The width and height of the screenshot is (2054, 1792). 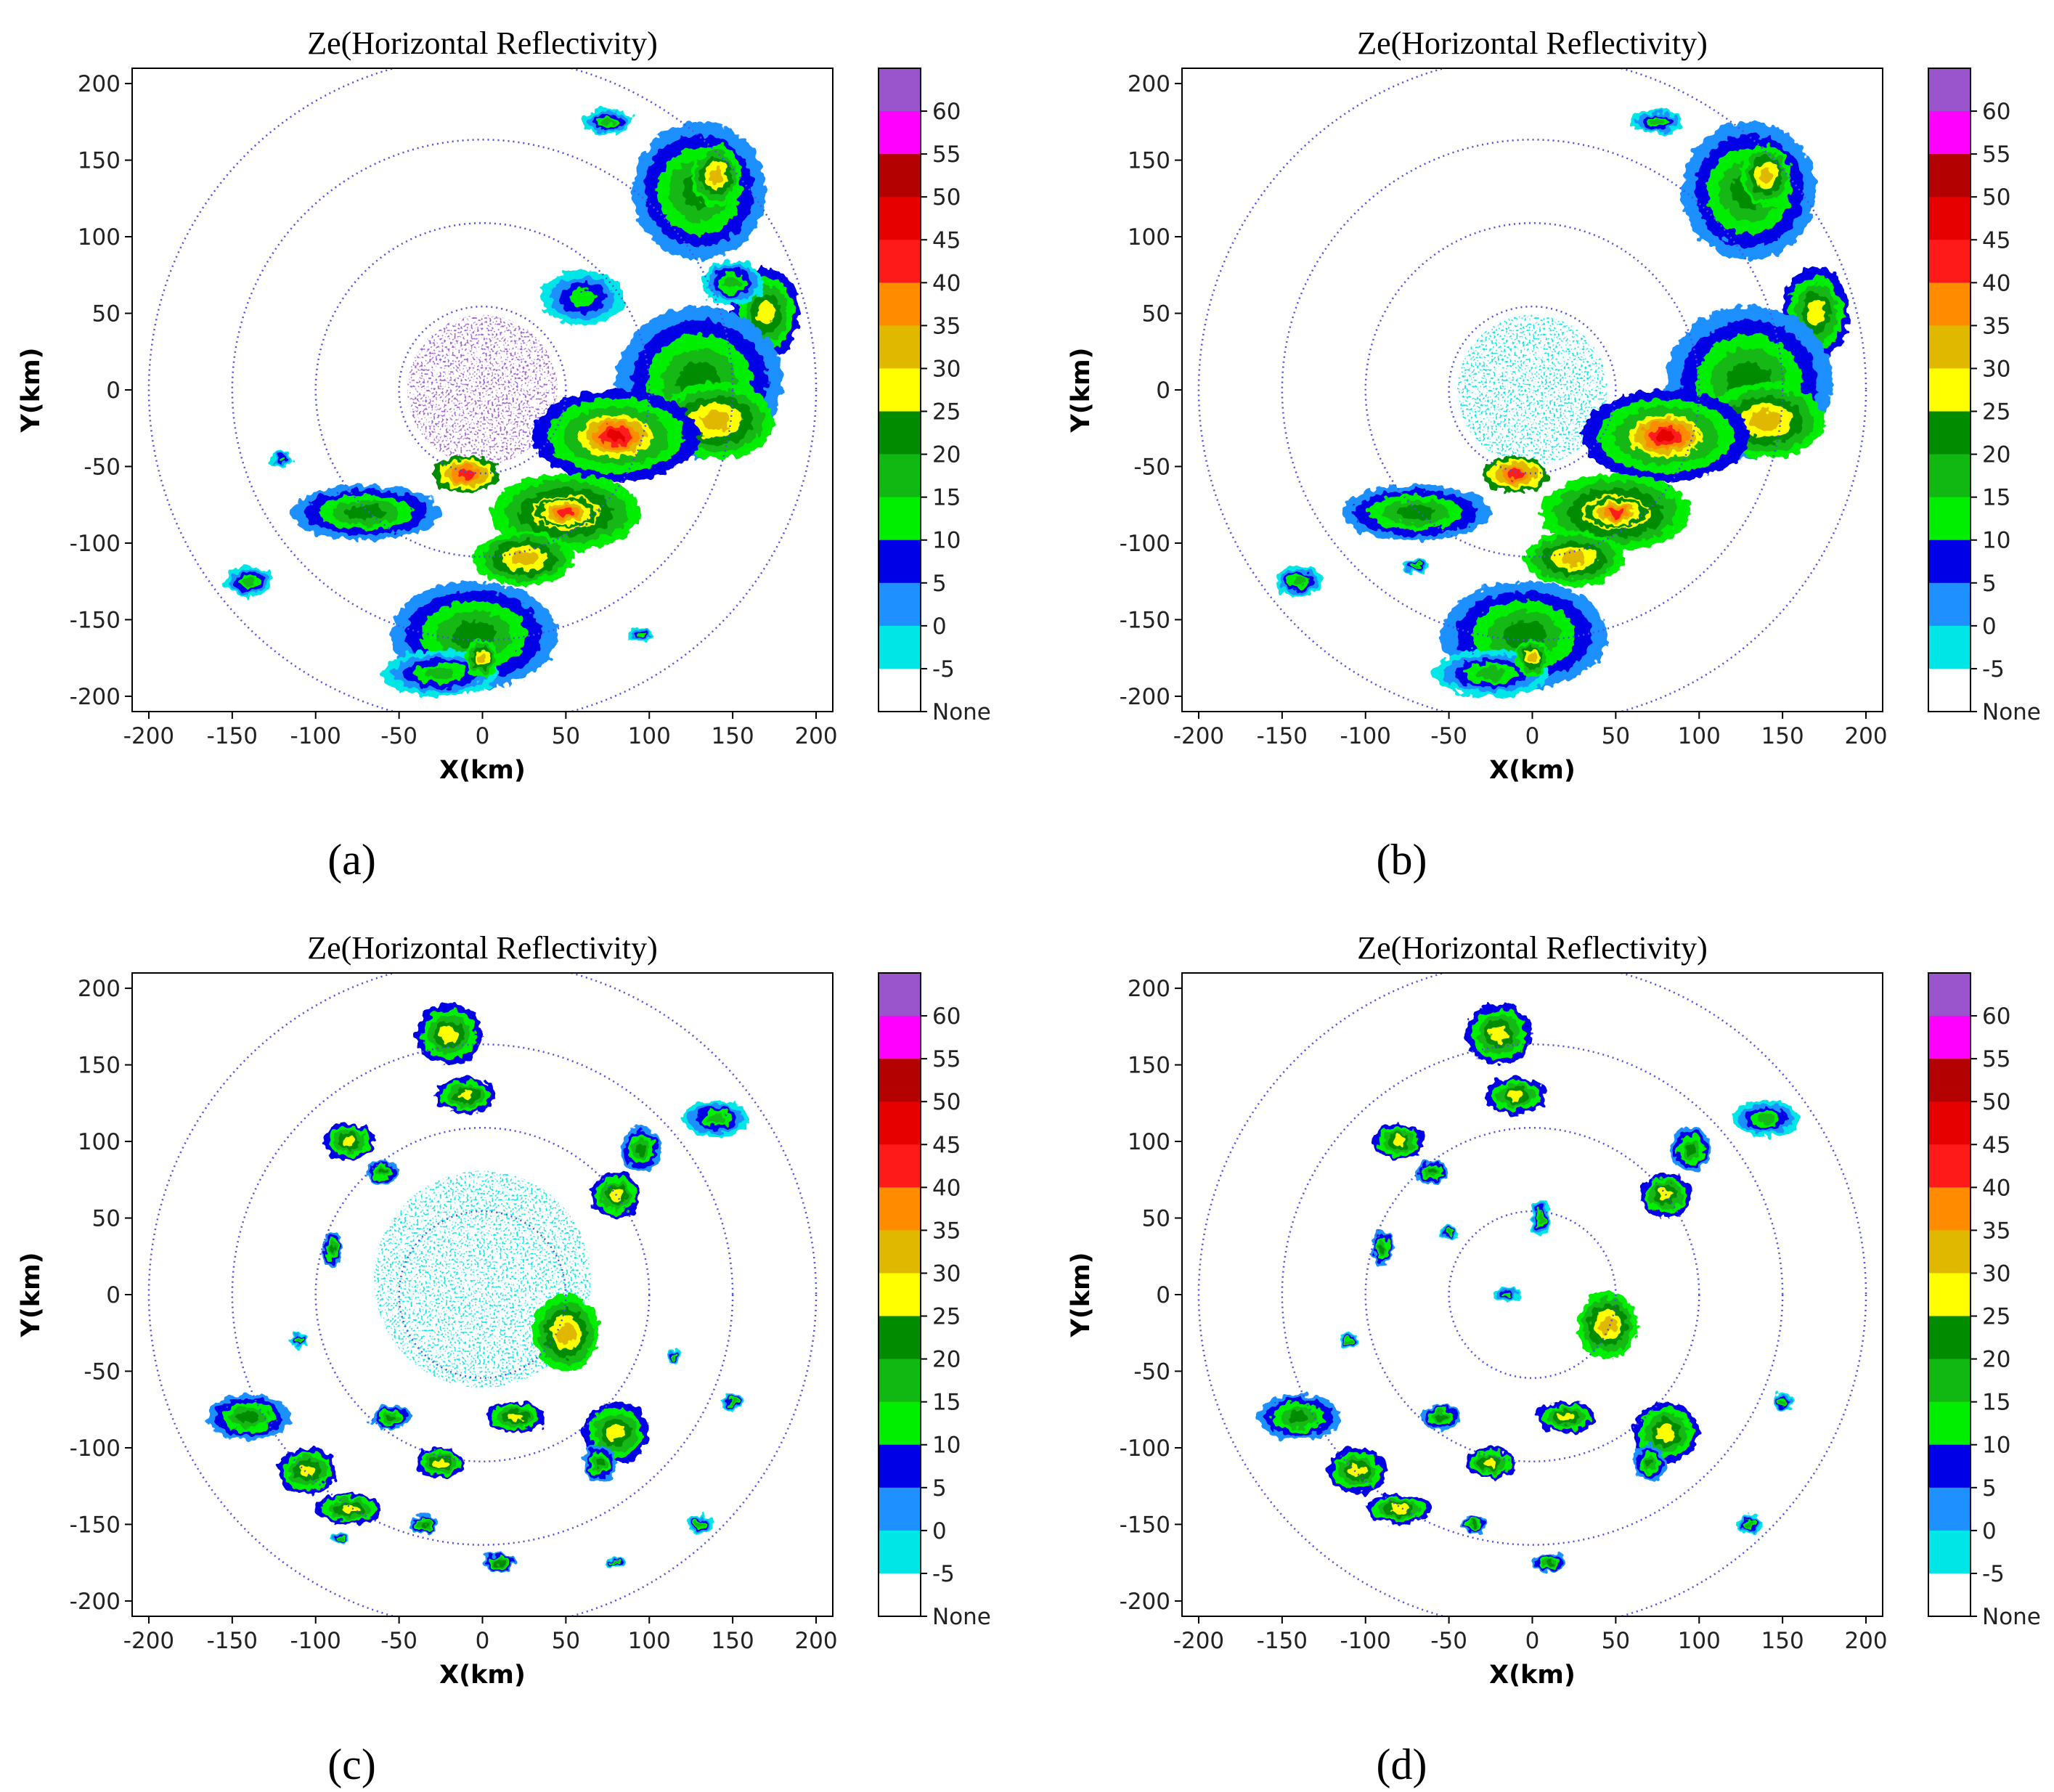 What do you see at coordinates (1156, 1219) in the screenshot?
I see `y-tick-label: 50` at bounding box center [1156, 1219].